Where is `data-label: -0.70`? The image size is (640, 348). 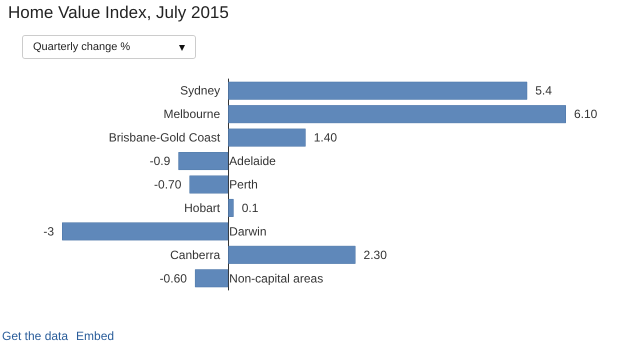
data-label: -0.70 is located at coordinates (168, 185).